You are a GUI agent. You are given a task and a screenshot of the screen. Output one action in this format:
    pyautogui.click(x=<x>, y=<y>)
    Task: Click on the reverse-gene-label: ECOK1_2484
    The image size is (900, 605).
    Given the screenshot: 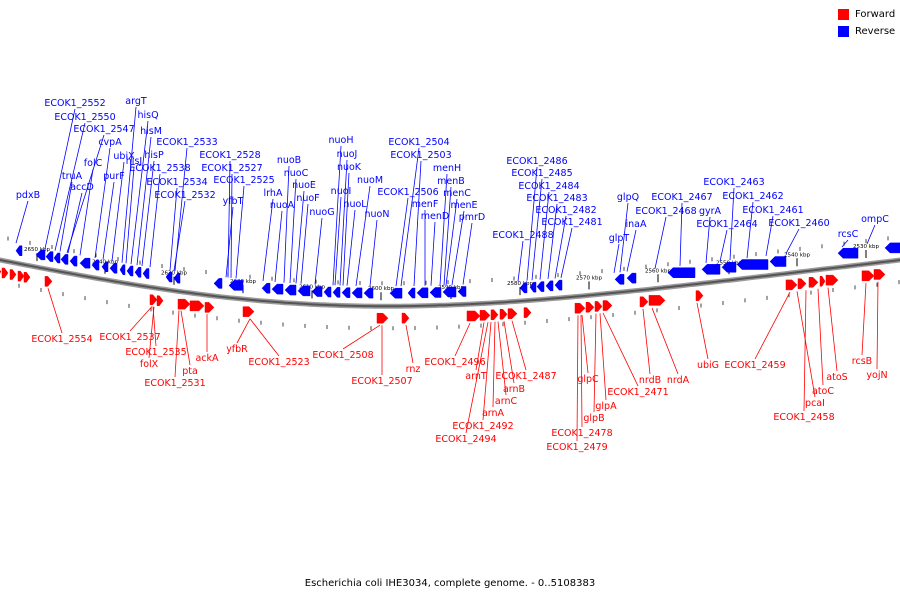 What is the action you would take?
    pyautogui.click(x=548, y=186)
    